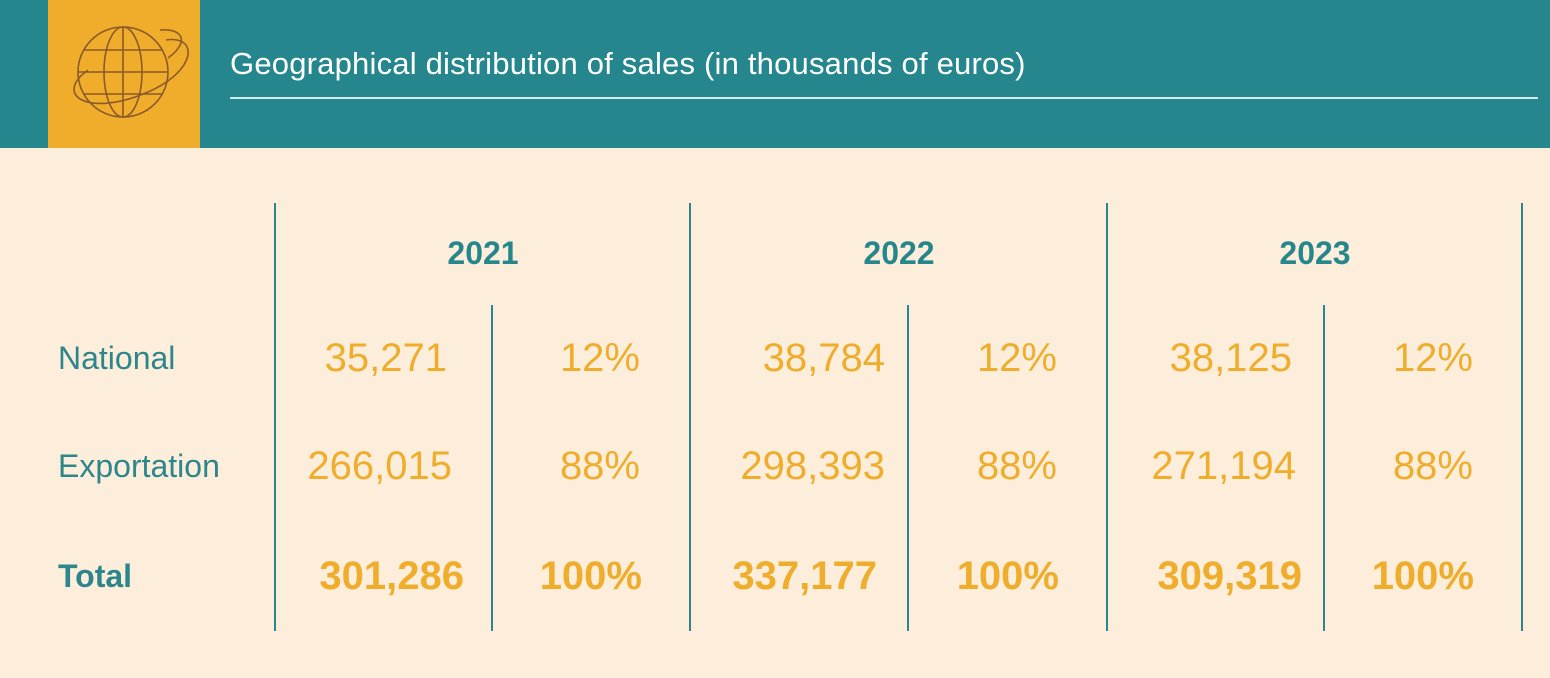 This screenshot has width=1550, height=678. What do you see at coordinates (483, 253) in the screenshot?
I see `year-header-2021: 2021` at bounding box center [483, 253].